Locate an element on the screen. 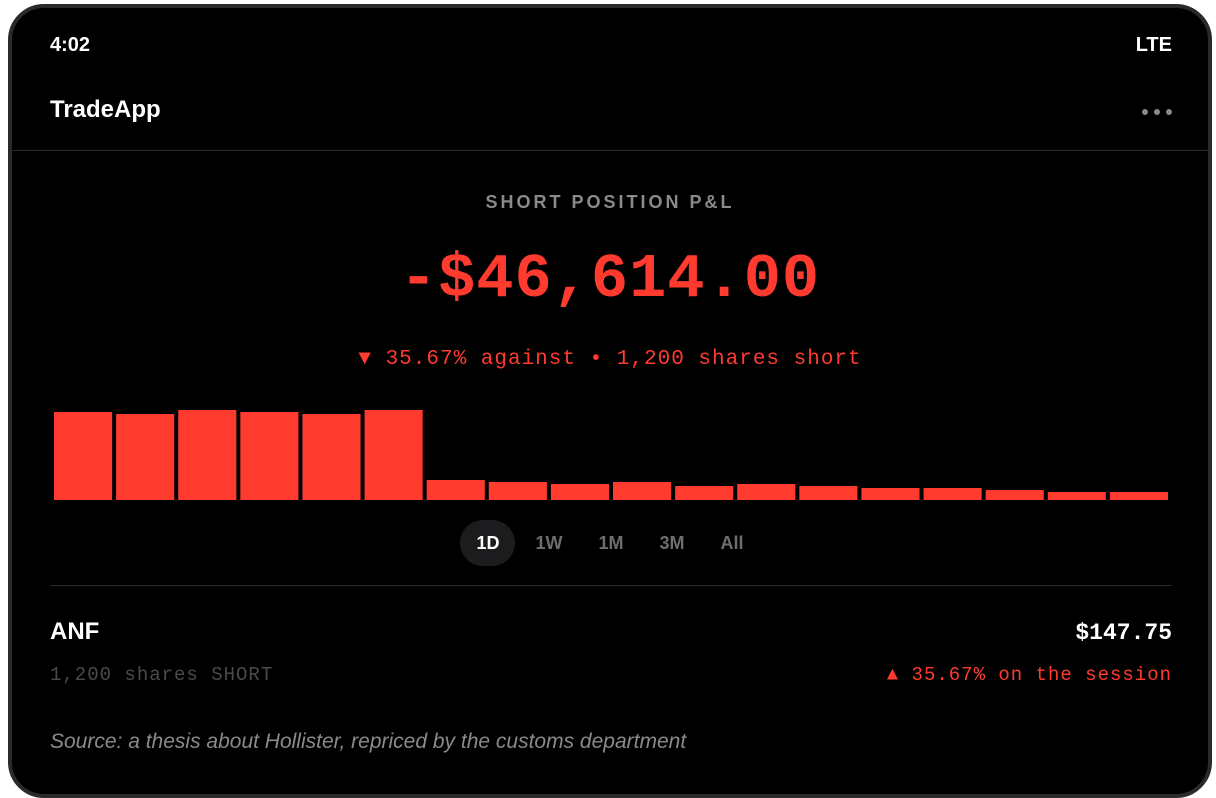 The image size is (1216, 798). pnl-label: SHORT POSITION P&L is located at coordinates (610, 202).